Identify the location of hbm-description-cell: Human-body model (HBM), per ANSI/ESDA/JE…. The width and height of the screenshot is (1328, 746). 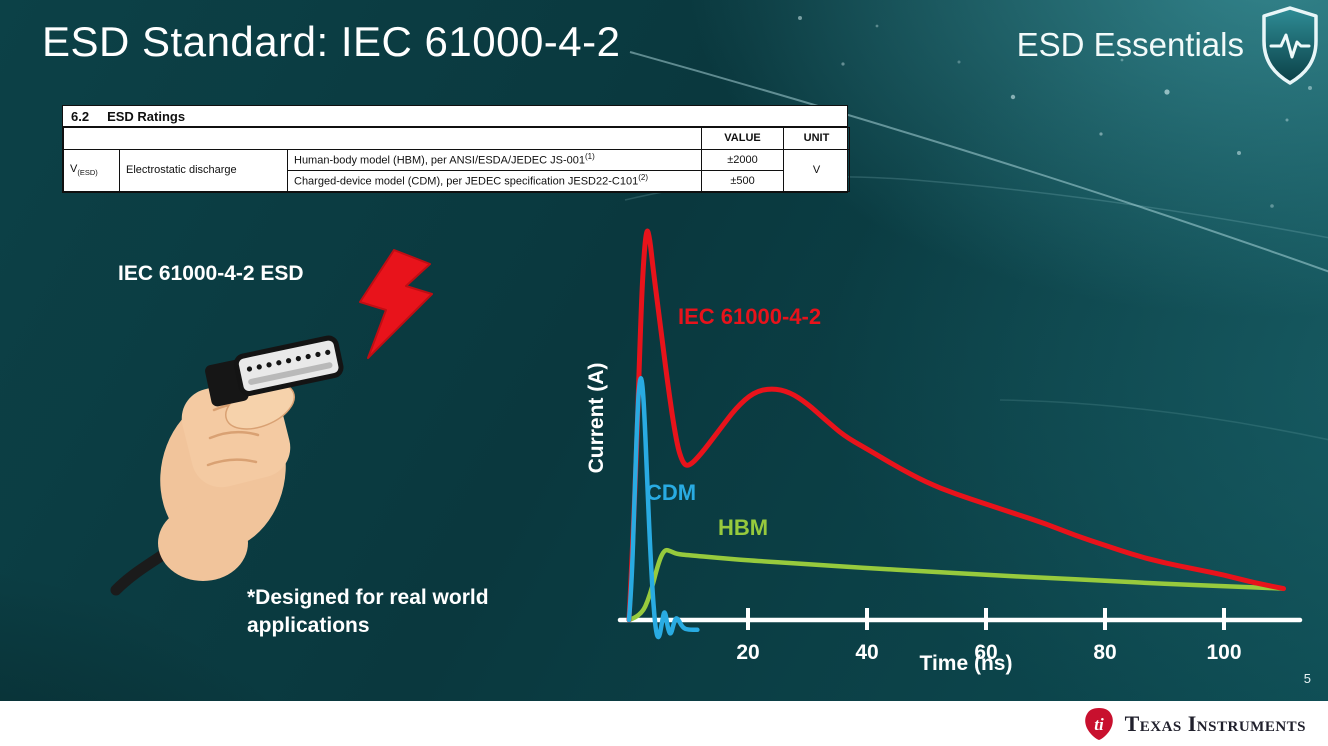
(494, 160).